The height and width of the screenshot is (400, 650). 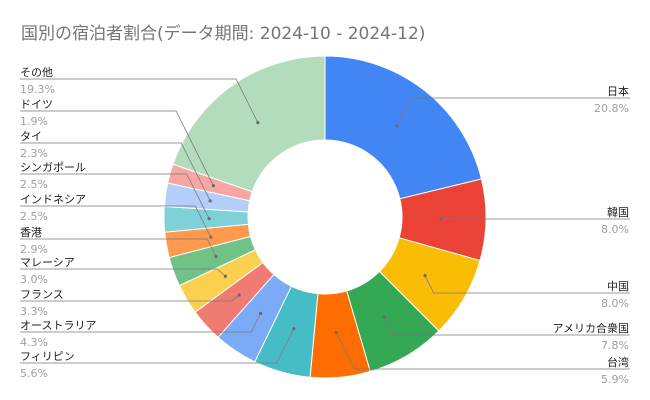 What do you see at coordinates (47, 356) in the screenshot?
I see `slice-label-5: フィリピン` at bounding box center [47, 356].